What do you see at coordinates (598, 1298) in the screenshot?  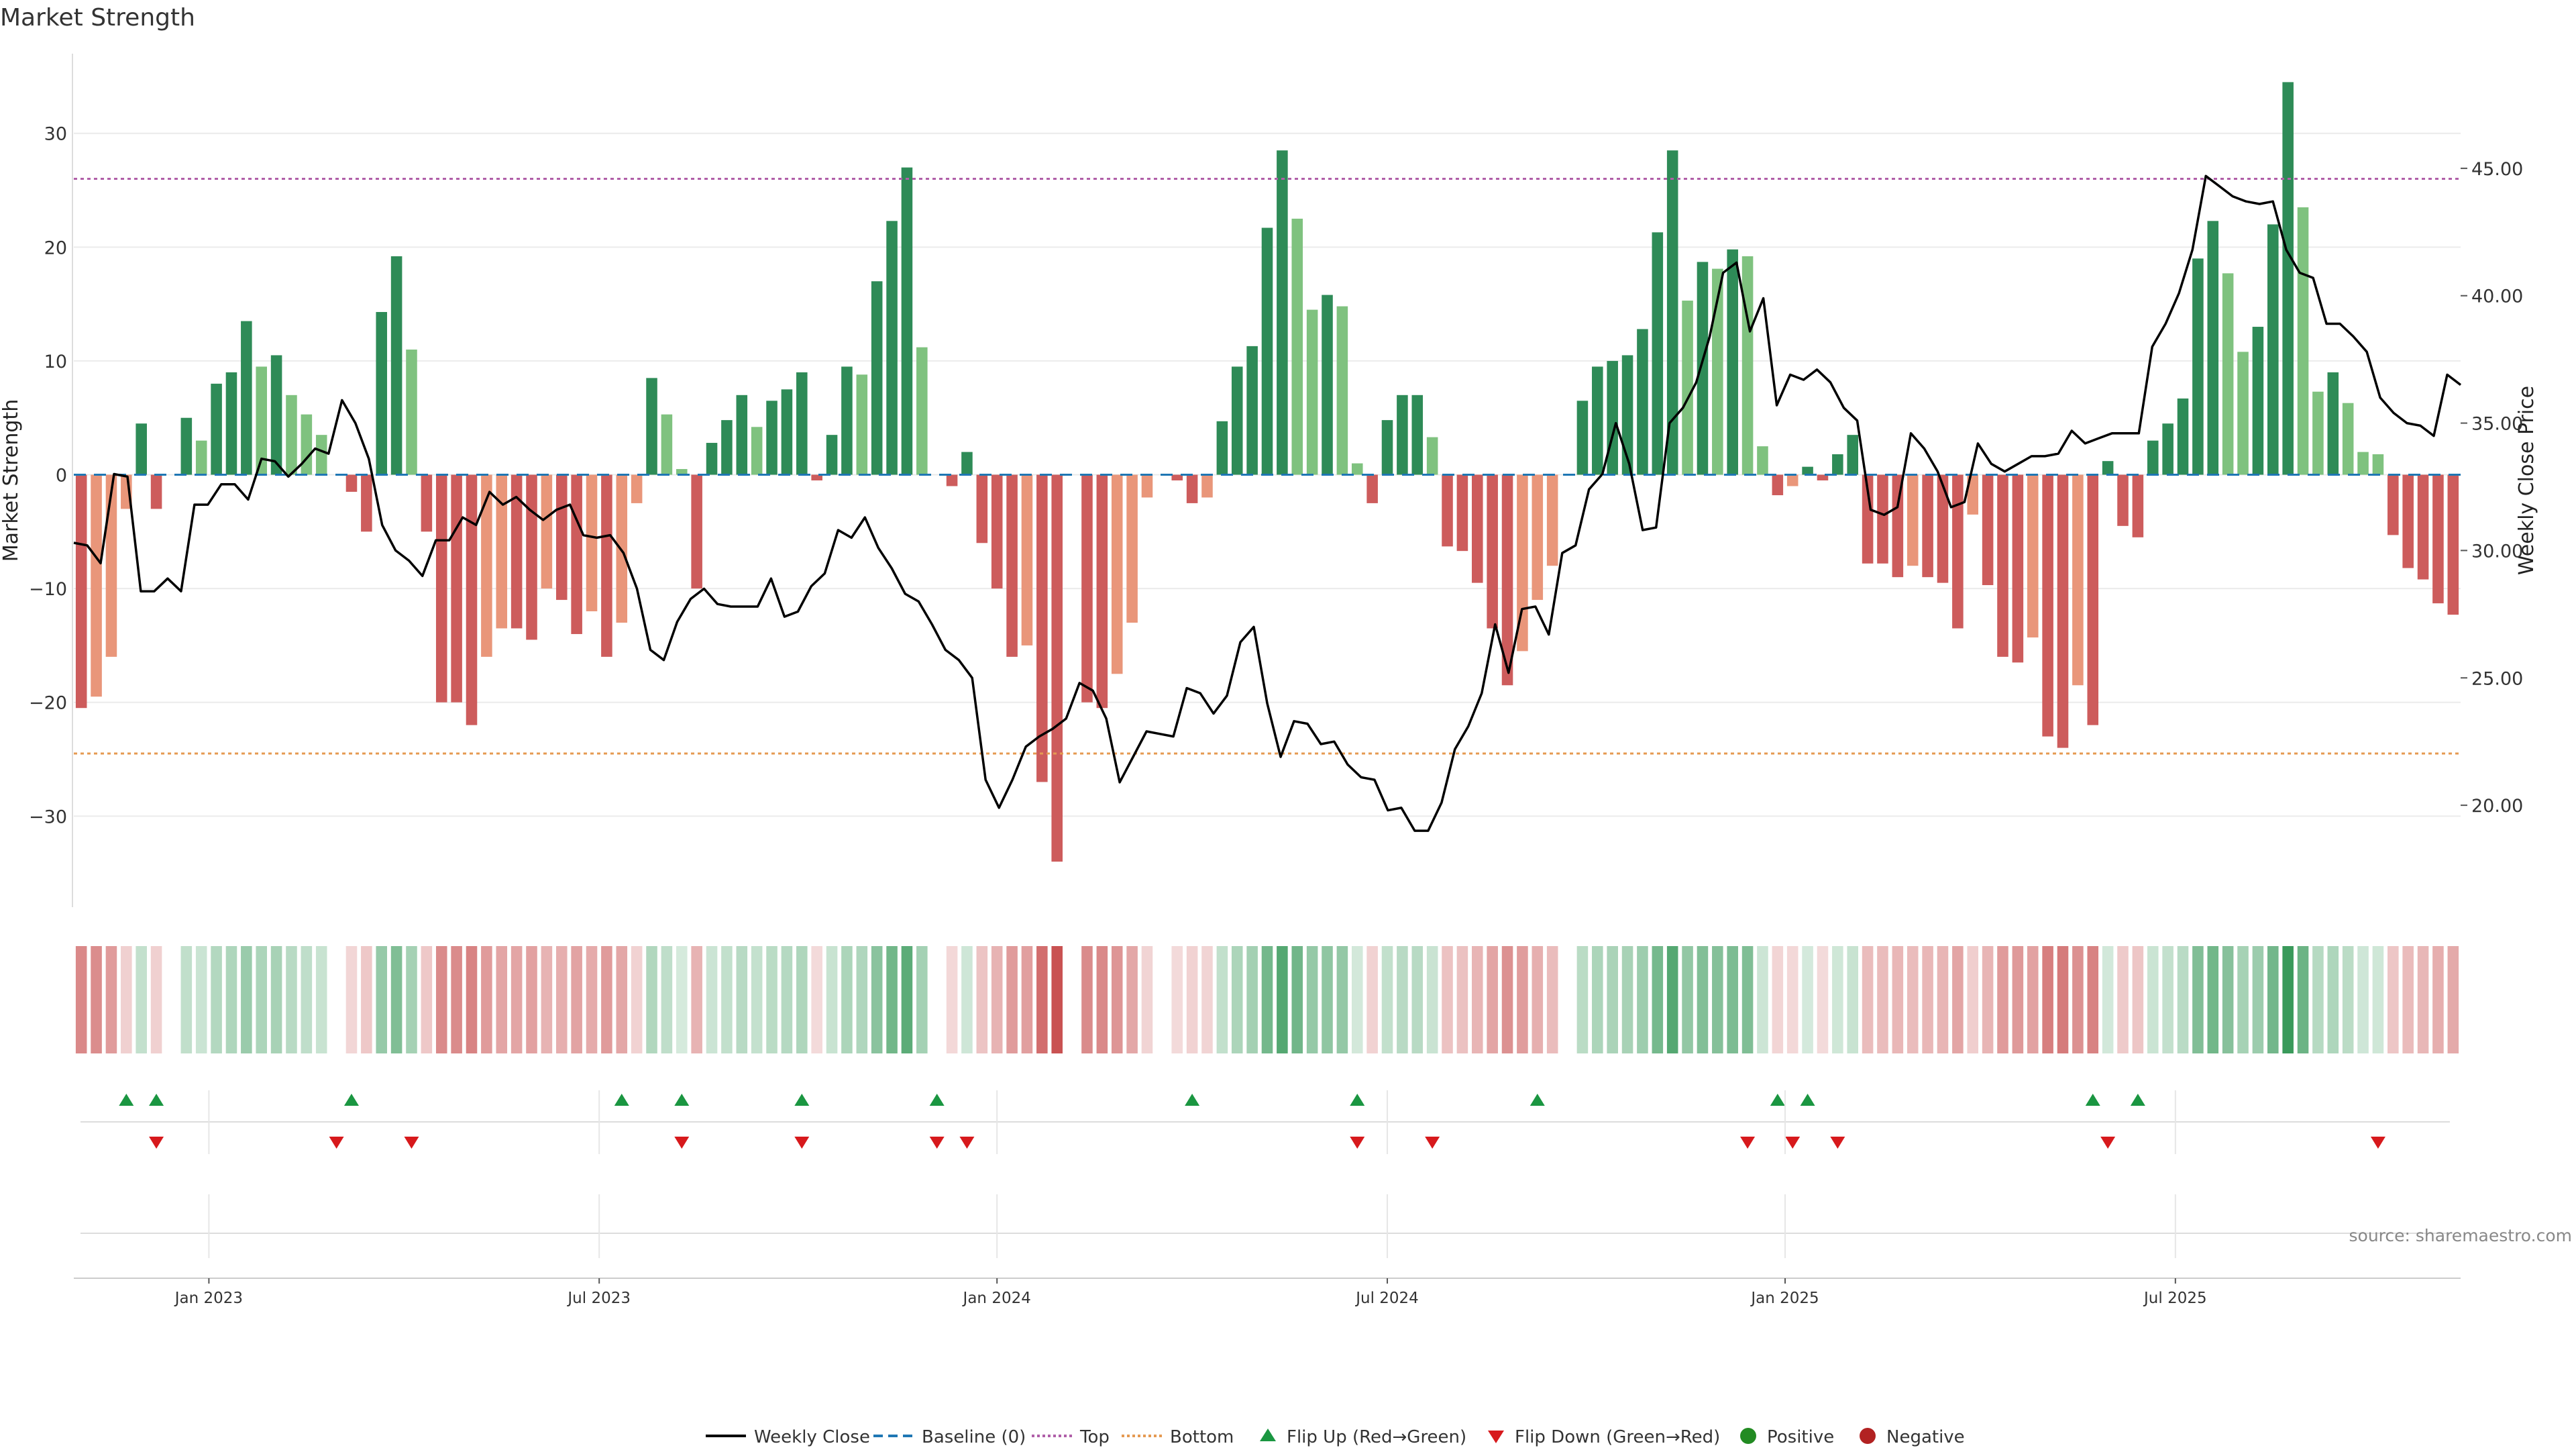 I see `x-tick-label: Jul 2023` at bounding box center [598, 1298].